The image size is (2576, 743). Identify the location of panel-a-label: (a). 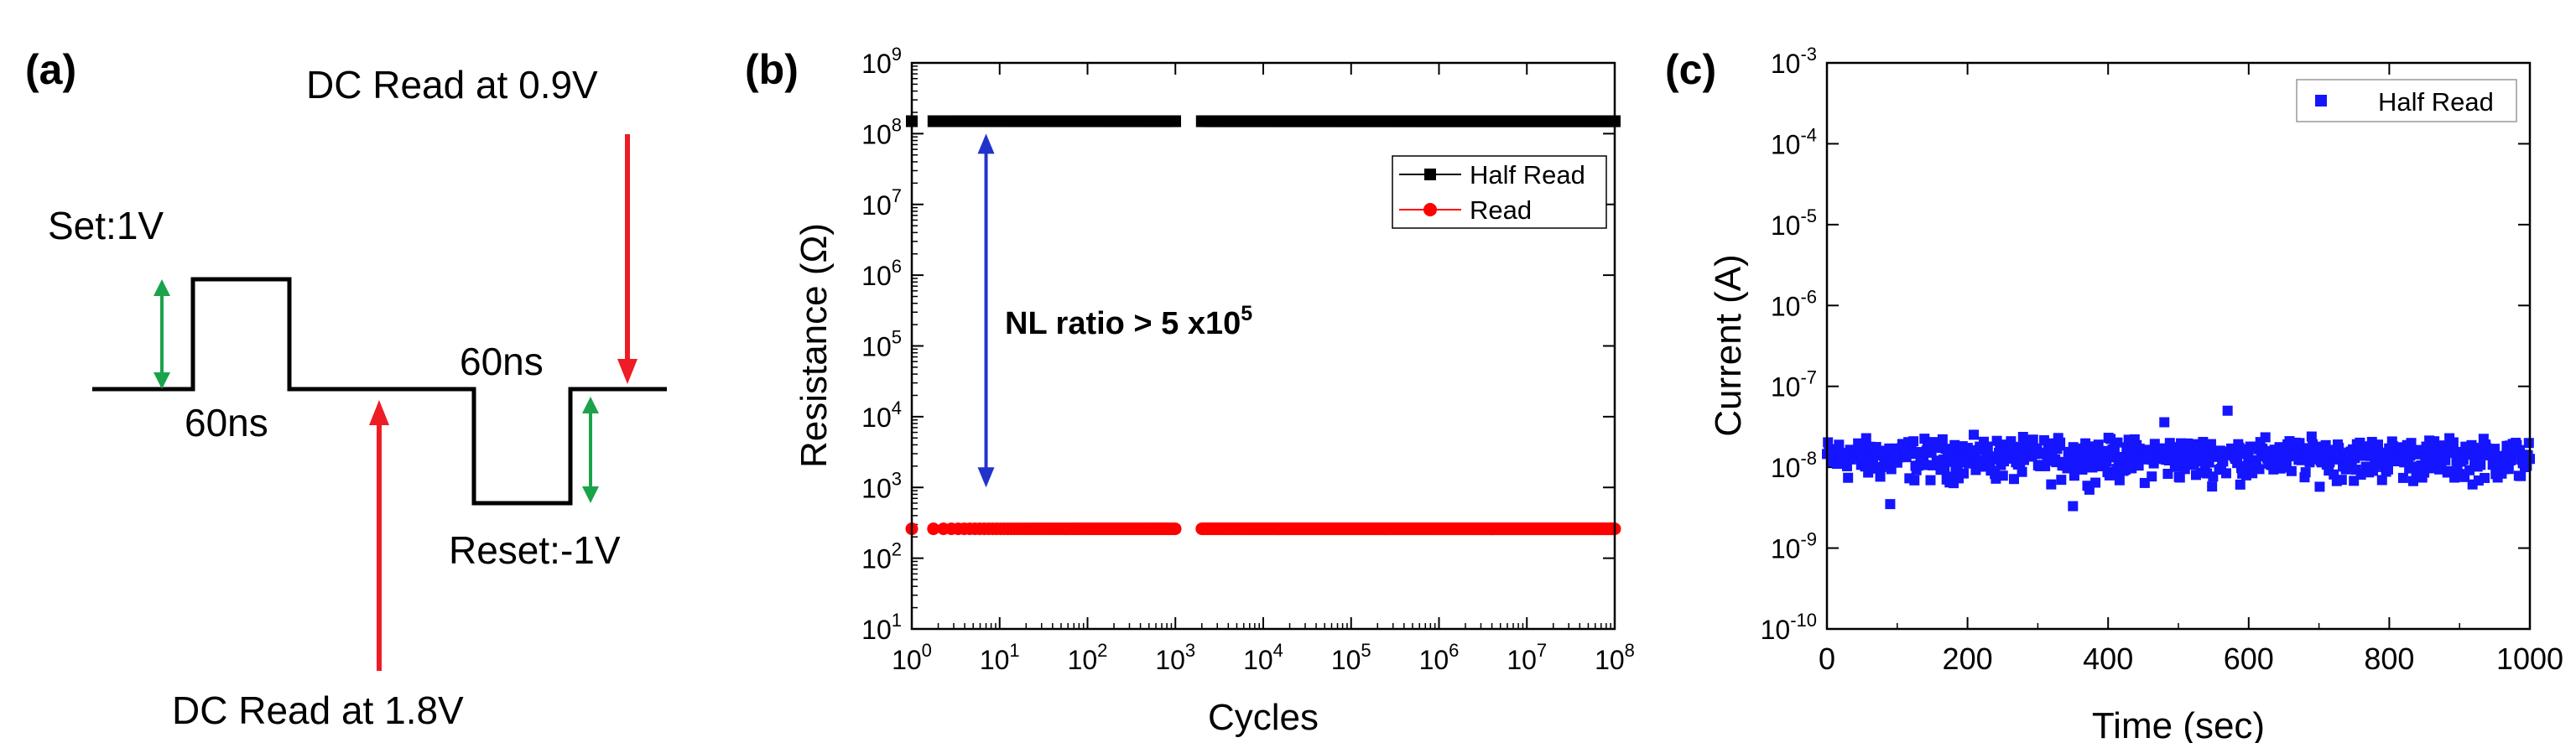
(50, 69).